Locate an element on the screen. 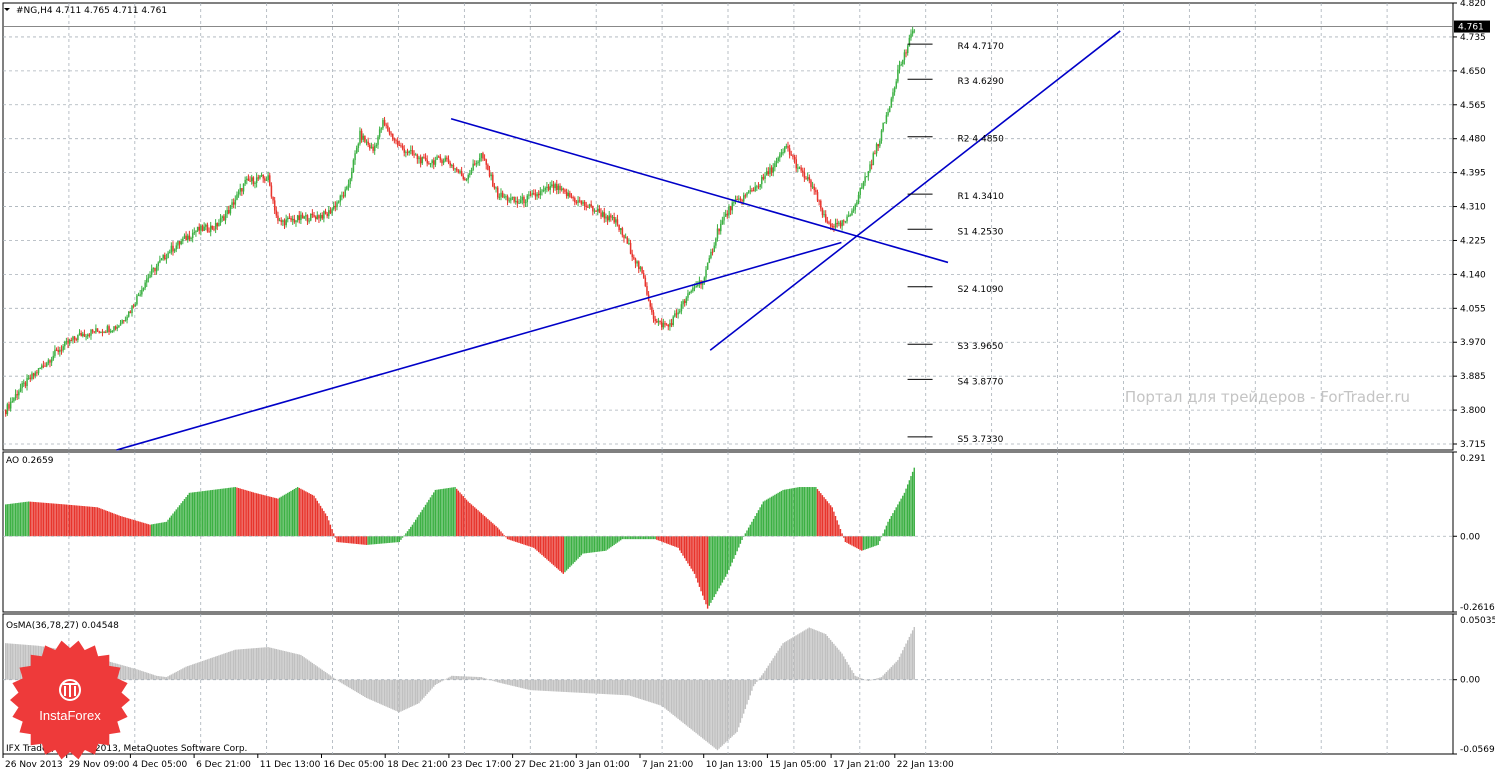  chart-menu-button is located at coordinates (7, 9).